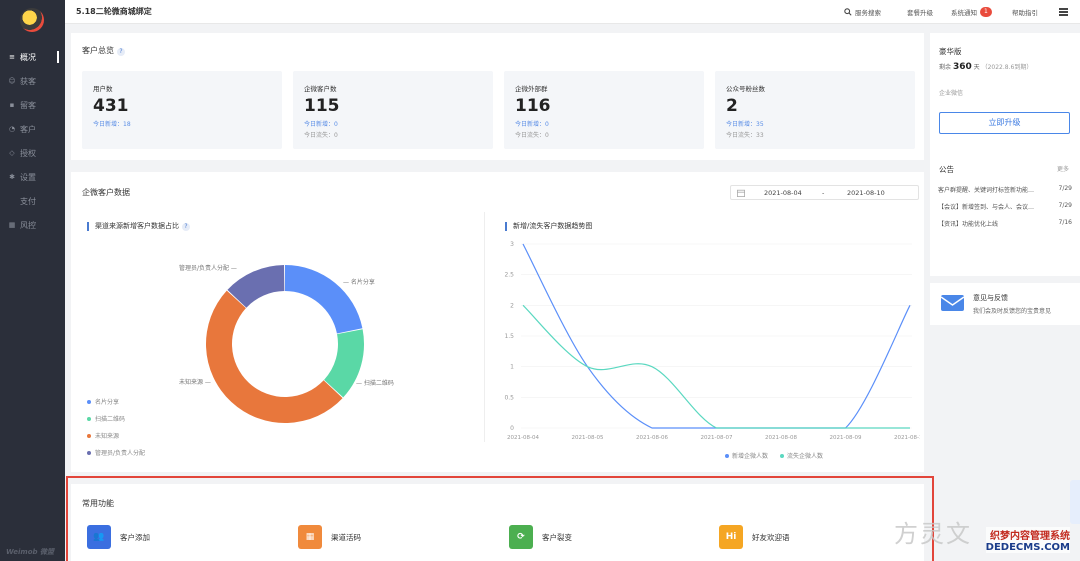 This screenshot has height=561, width=1080. What do you see at coordinates (920, 13) in the screenshot?
I see `upgrade-plan-link: 套餐升级` at bounding box center [920, 13].